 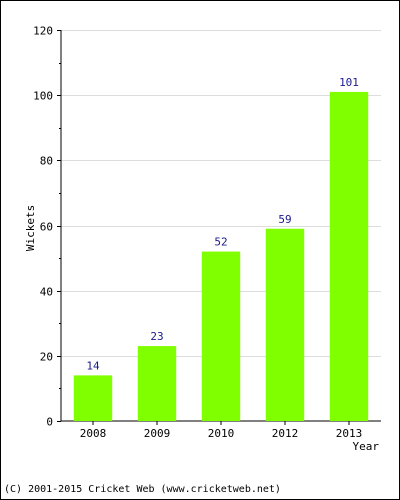 I want to click on data-label-2009: 23, so click(x=156, y=336).